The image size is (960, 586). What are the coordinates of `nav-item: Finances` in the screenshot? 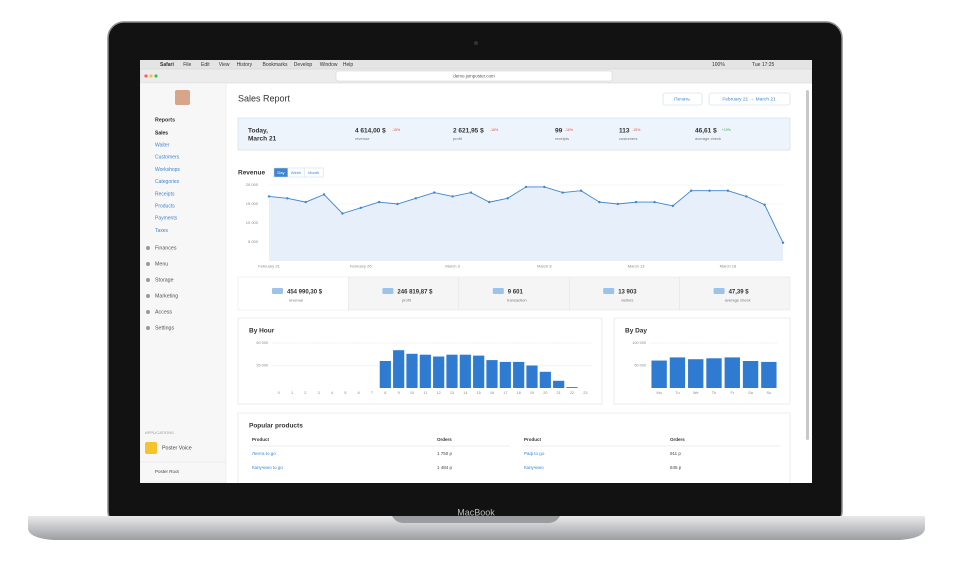 It's located at (166, 248).